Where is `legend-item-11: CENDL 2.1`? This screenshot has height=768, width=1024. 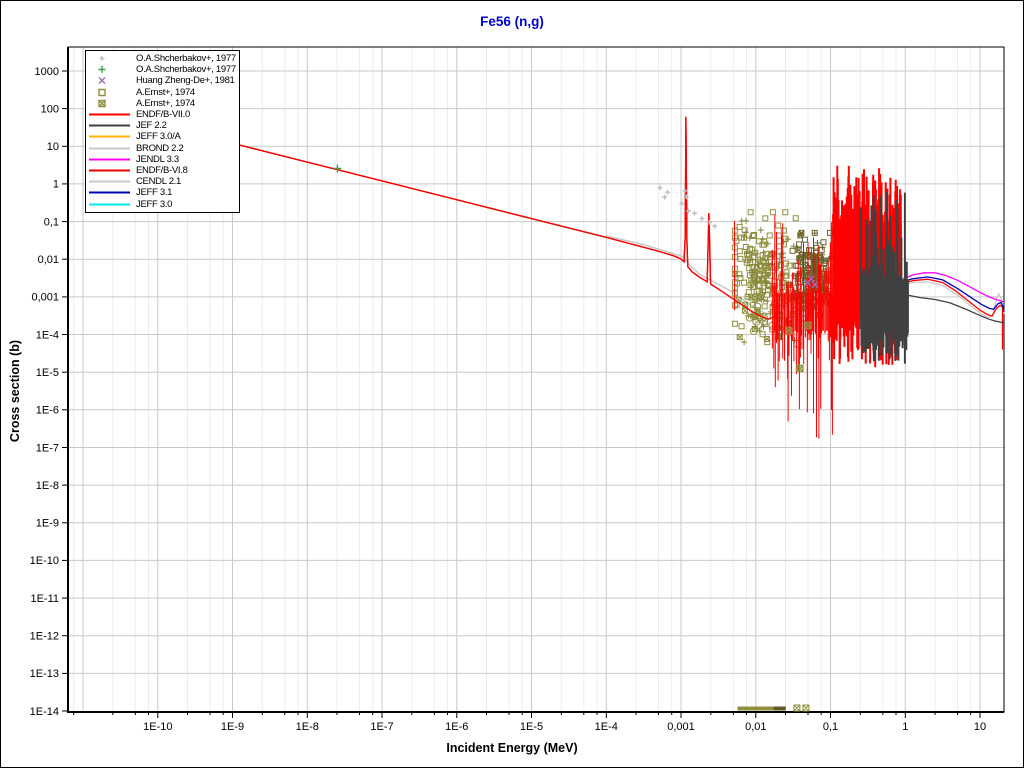
legend-item-11: CENDL 2.1 is located at coordinates (162, 181).